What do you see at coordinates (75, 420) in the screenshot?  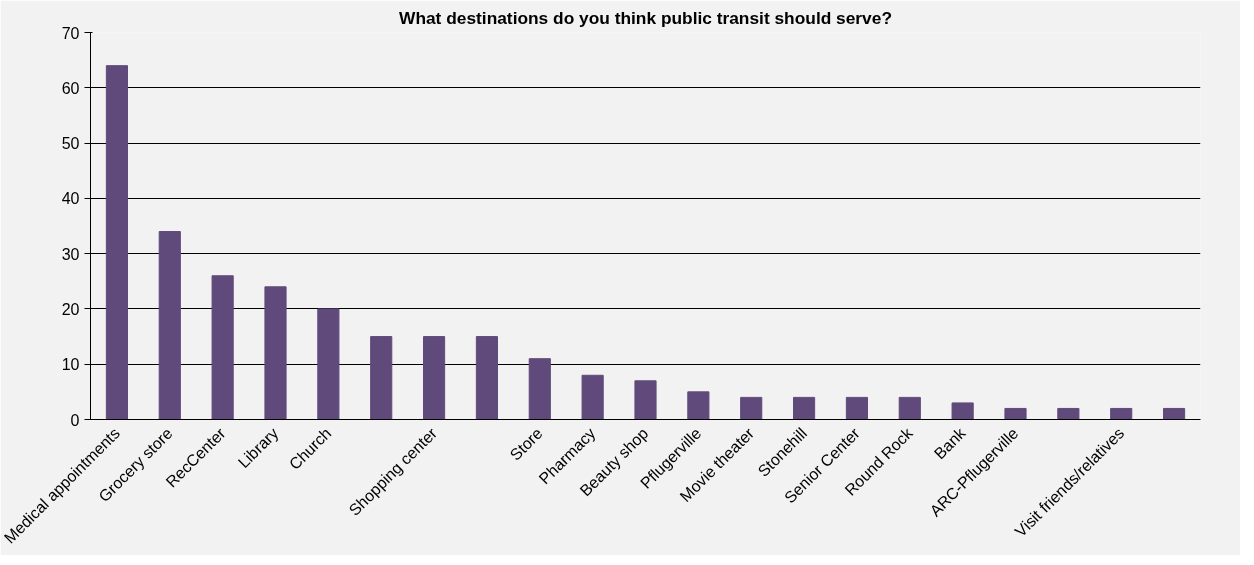 I see `y-tick-label: 0` at bounding box center [75, 420].